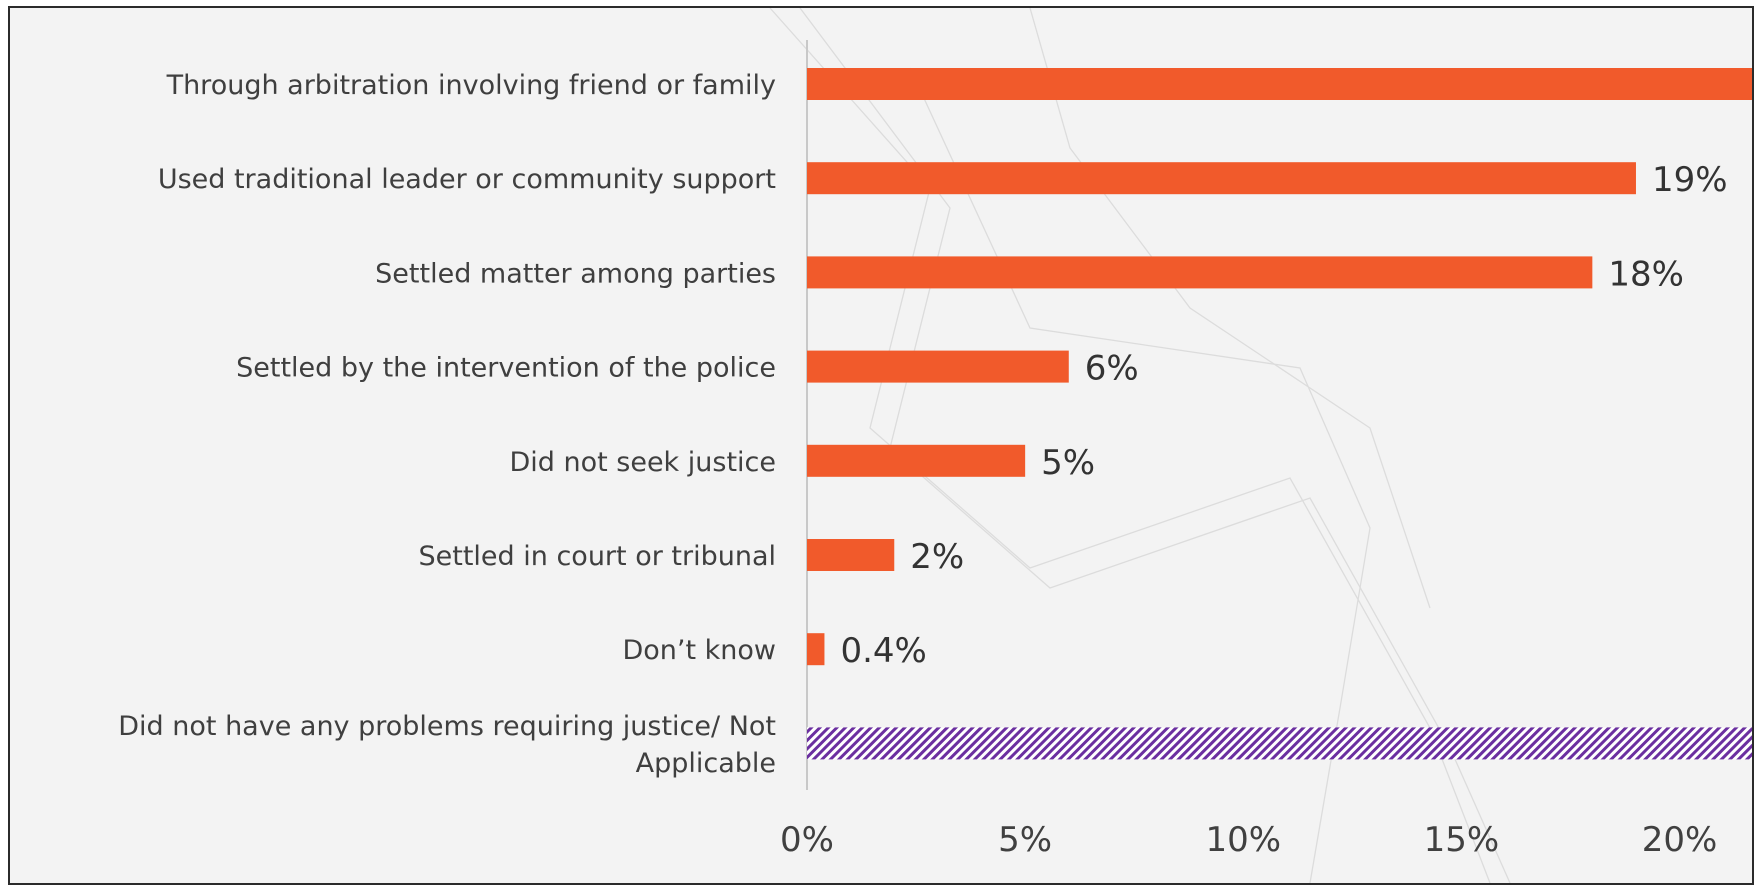 This screenshot has width=1764, height=887. Describe the element at coordinates (1244, 840) in the screenshot. I see `x-tick-label: 10%` at that location.